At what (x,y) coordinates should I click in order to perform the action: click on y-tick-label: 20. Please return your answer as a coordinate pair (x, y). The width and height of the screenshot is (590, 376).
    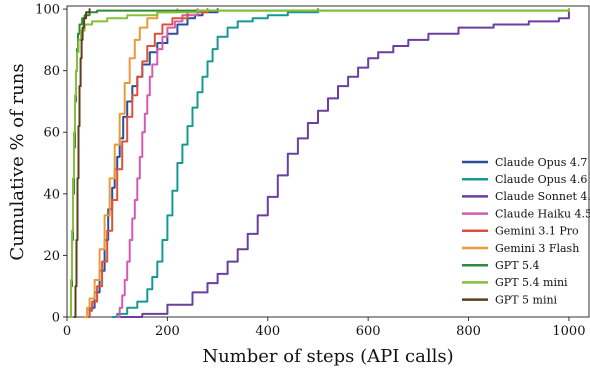
    Looking at the image, I should click on (51, 256).